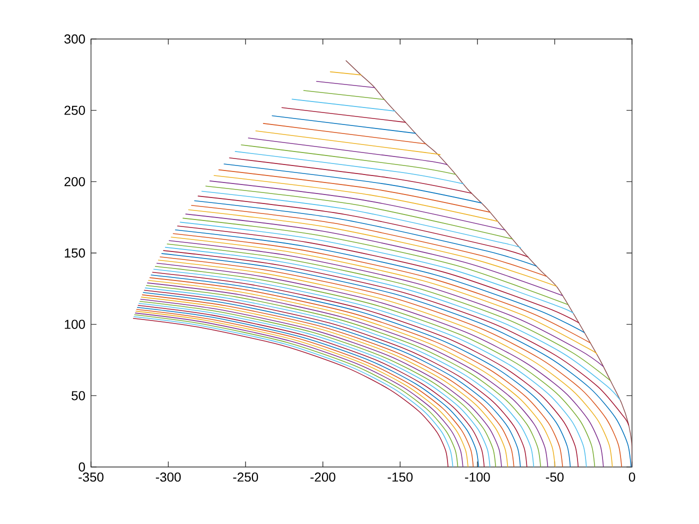  I want to click on y-tick-label: 0, so click(81, 467).